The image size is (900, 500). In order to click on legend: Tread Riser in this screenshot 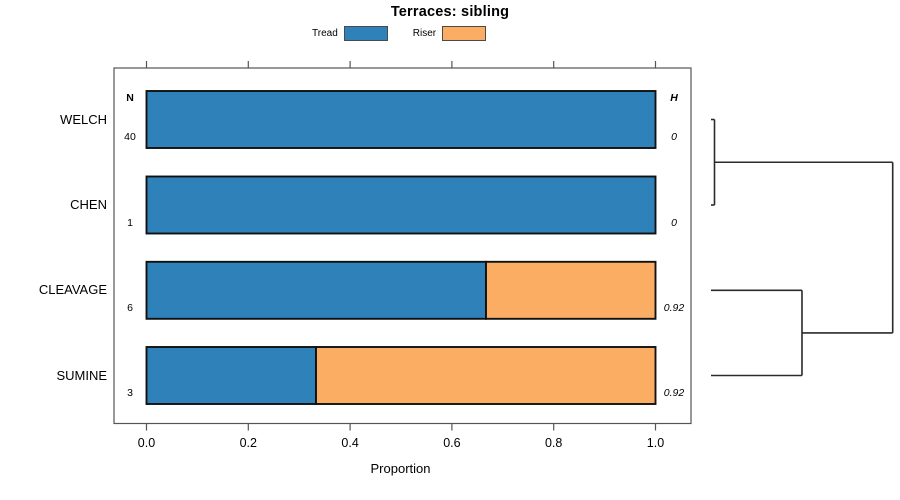, I will do `click(399, 33)`.